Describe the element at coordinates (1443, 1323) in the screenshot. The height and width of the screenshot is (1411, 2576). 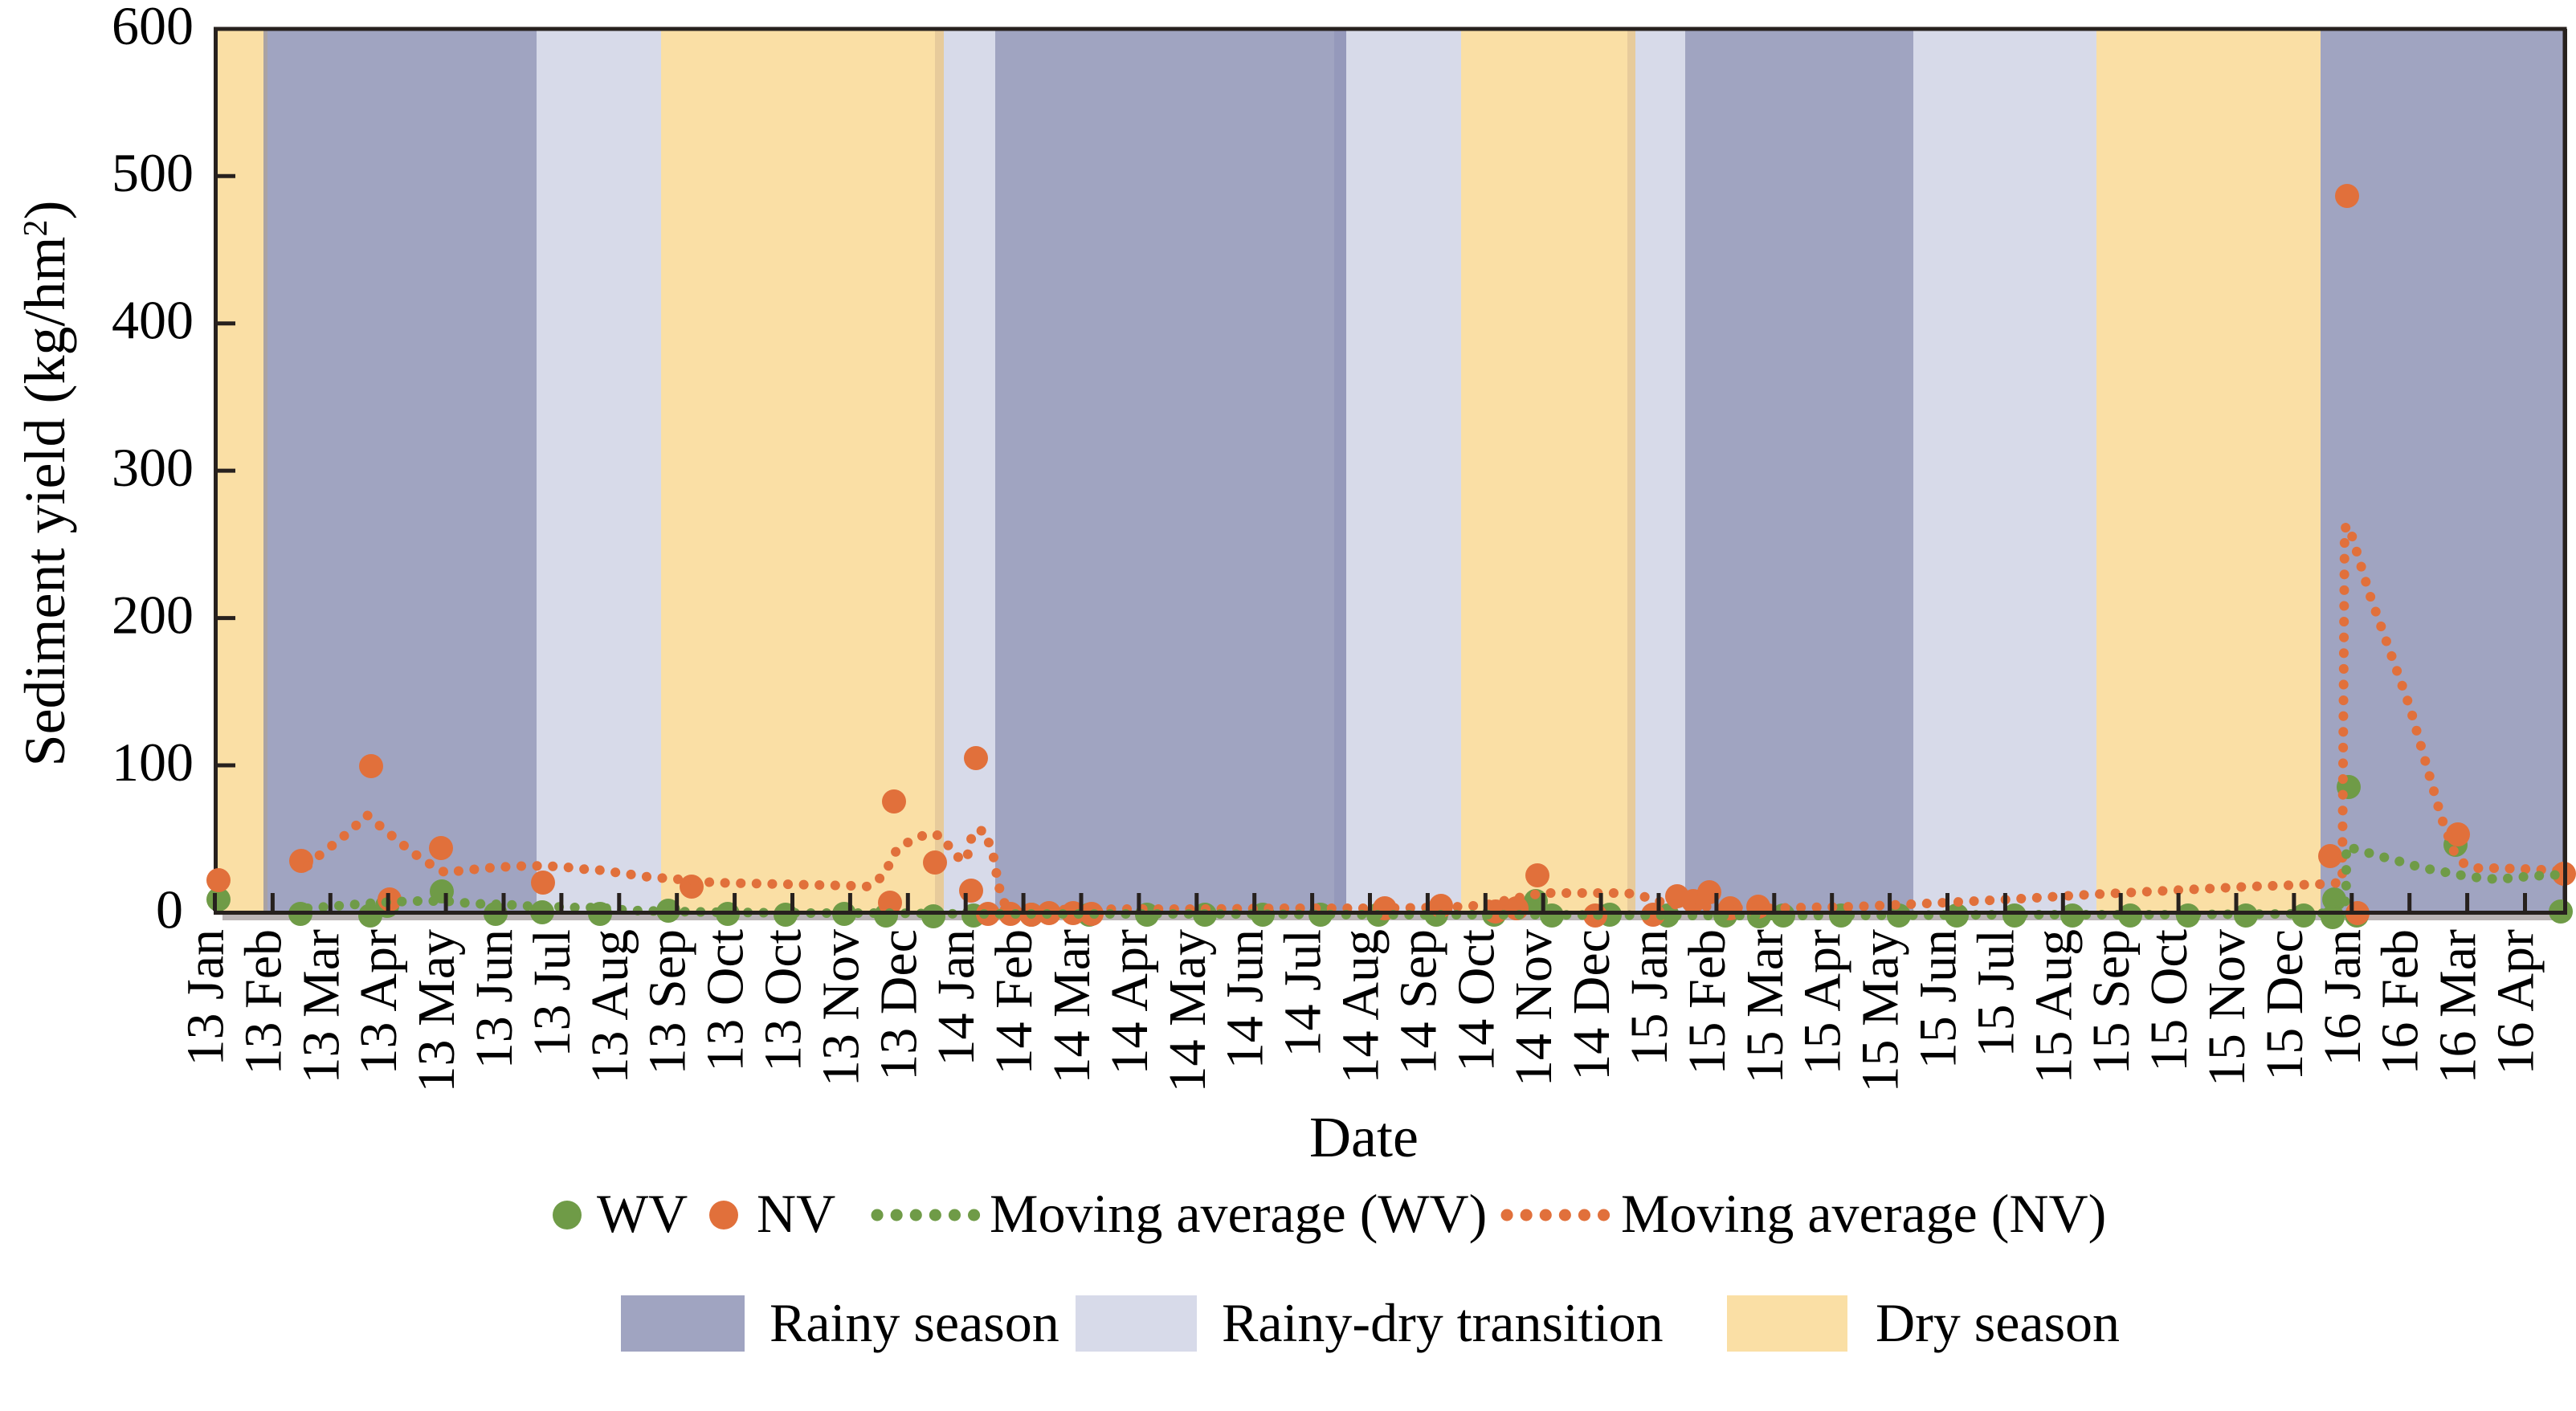
I see `svg-text: Rainy-dry transition` at that location.